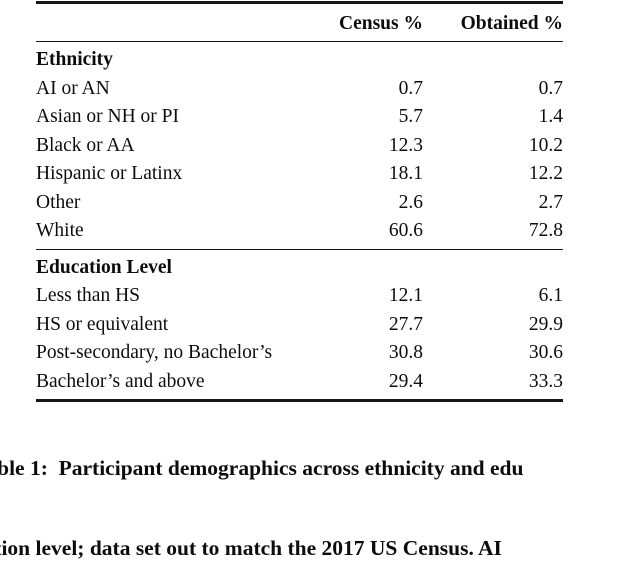 The height and width of the screenshot is (588, 626). I want to click on table-row: White 60.6 72.8, so click(299, 231).